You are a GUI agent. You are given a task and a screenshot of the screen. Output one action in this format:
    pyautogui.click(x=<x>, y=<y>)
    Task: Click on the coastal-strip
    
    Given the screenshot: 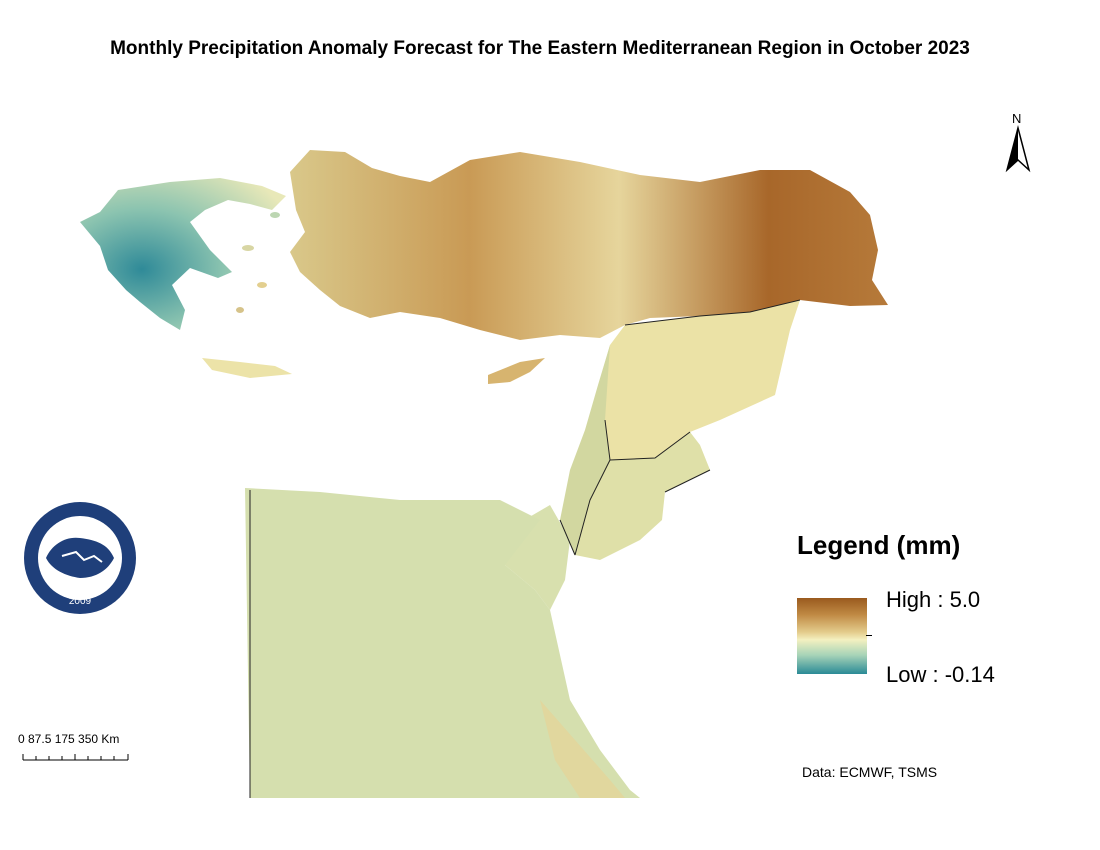 What is the action you would take?
    pyautogui.click(x=585, y=450)
    